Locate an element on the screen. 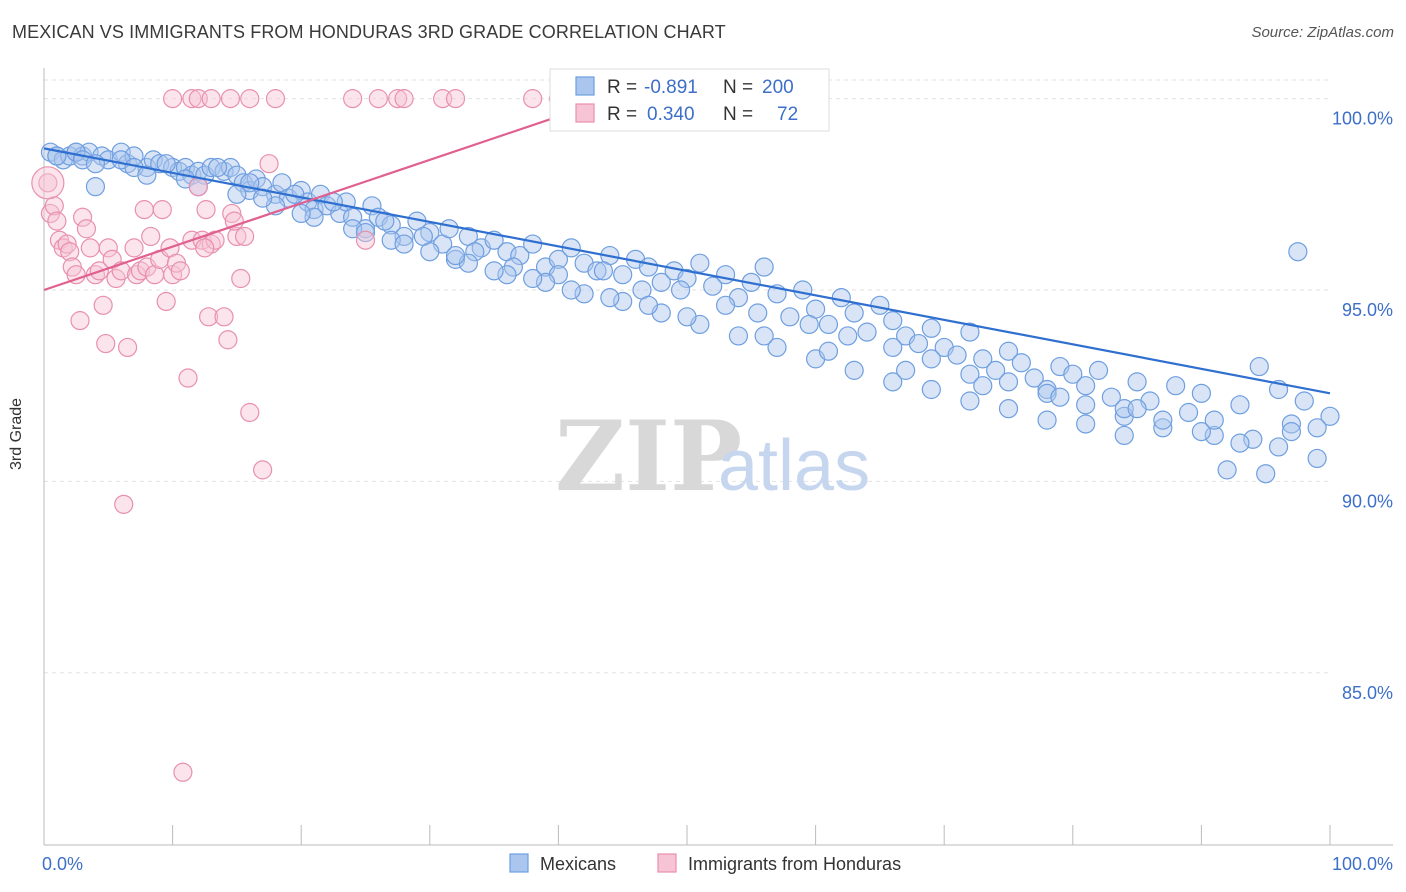  legend-r-label-2: R = is located at coordinates (622, 114).